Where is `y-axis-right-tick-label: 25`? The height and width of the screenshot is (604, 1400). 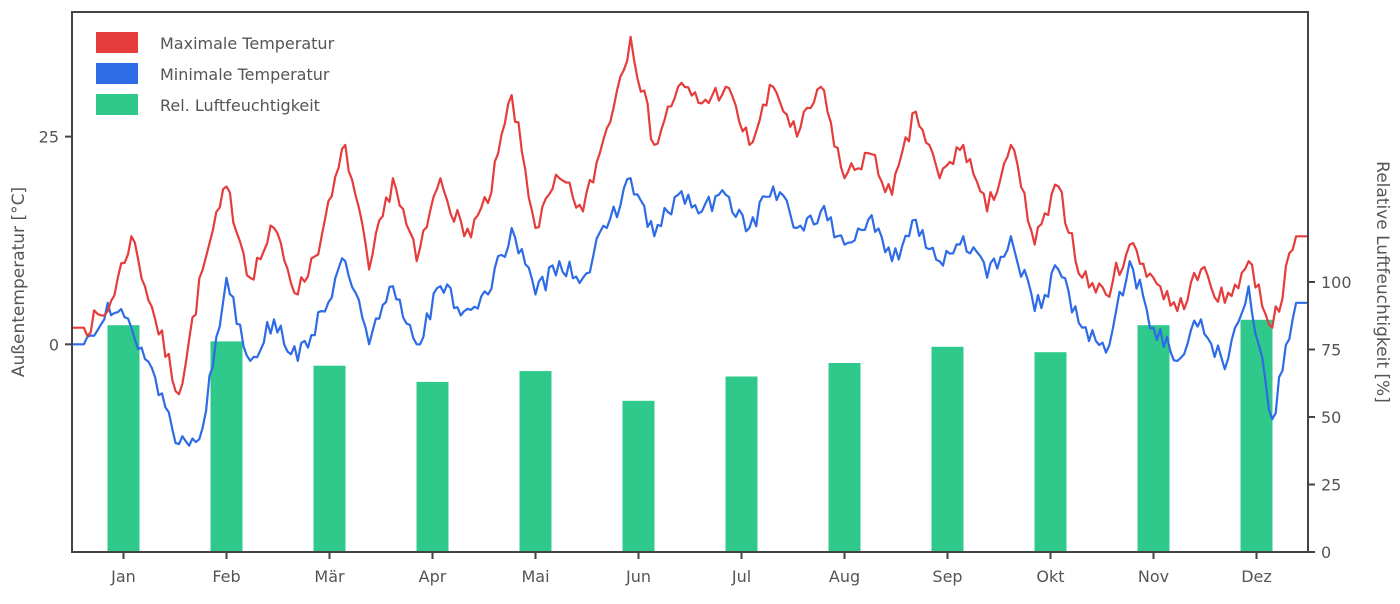 y-axis-right-tick-label: 25 is located at coordinates (1331, 485).